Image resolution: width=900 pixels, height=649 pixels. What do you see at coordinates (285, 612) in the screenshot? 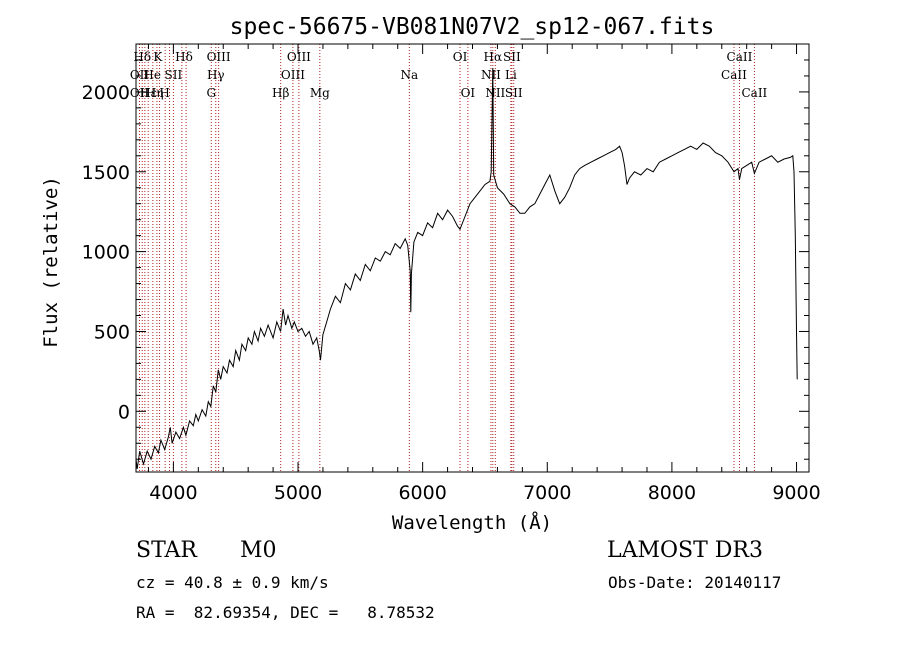
I see `coordinates: RA = 82.69354, DEC = 8.78532` at bounding box center [285, 612].